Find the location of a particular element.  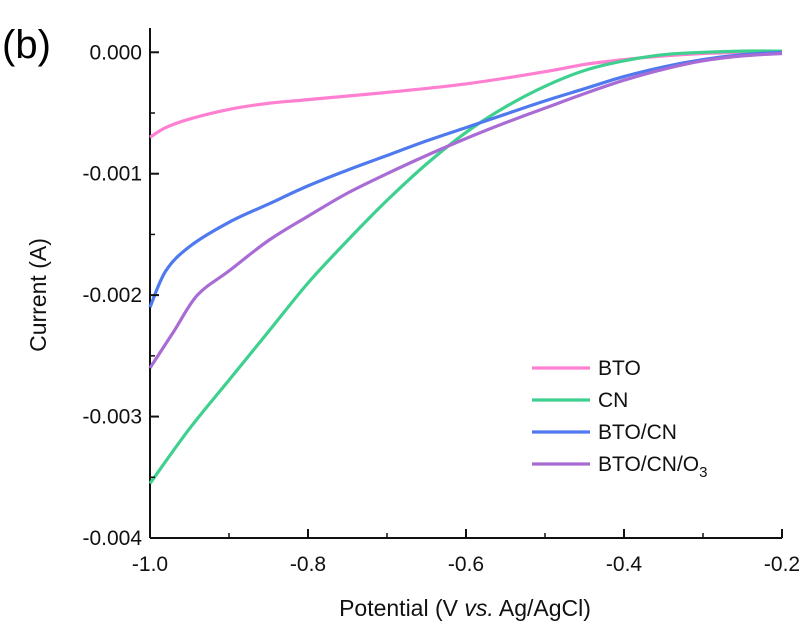

x-axis-title-part: Ag/AgCl) is located at coordinates (542, 608).